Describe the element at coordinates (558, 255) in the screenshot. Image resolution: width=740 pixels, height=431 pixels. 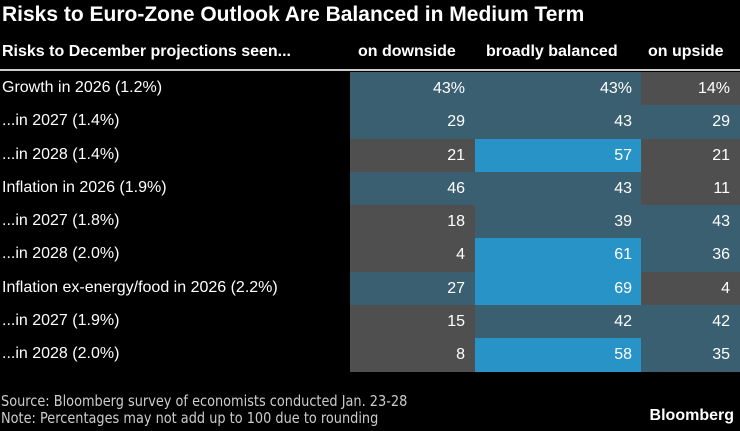
I see `table-cell: 61` at that location.